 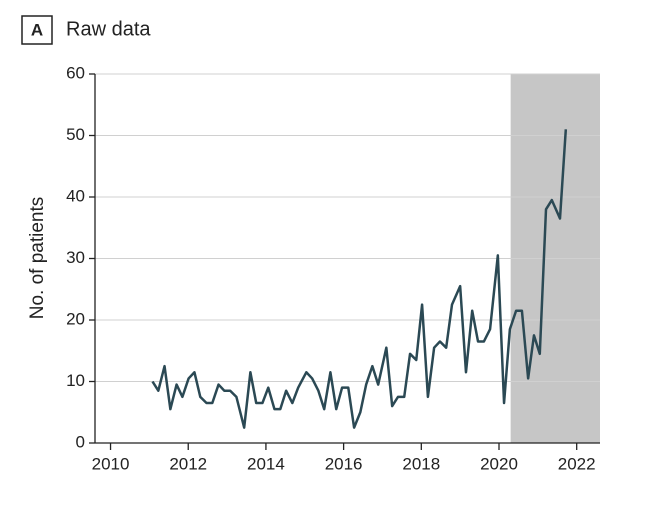 What do you see at coordinates (75, 72) in the screenshot?
I see `y-tick-label: 60` at bounding box center [75, 72].